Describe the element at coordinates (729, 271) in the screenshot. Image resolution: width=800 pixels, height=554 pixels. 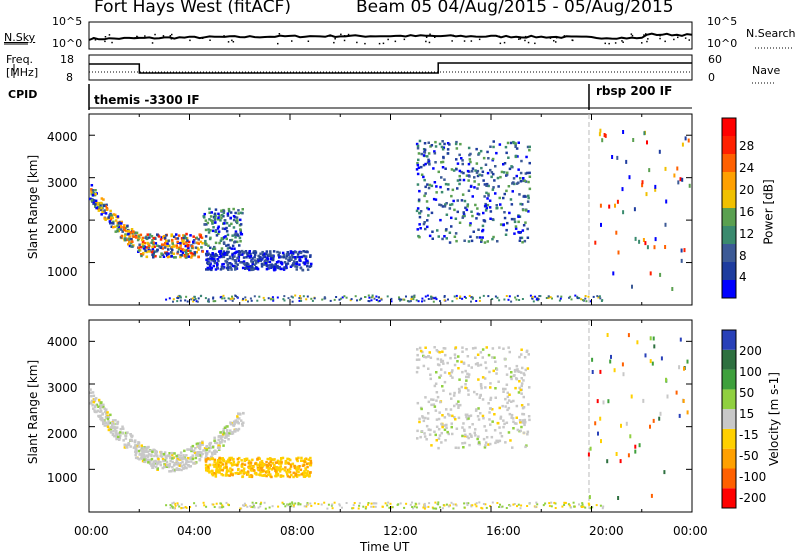
I see `power-colorbar-segment` at that location.